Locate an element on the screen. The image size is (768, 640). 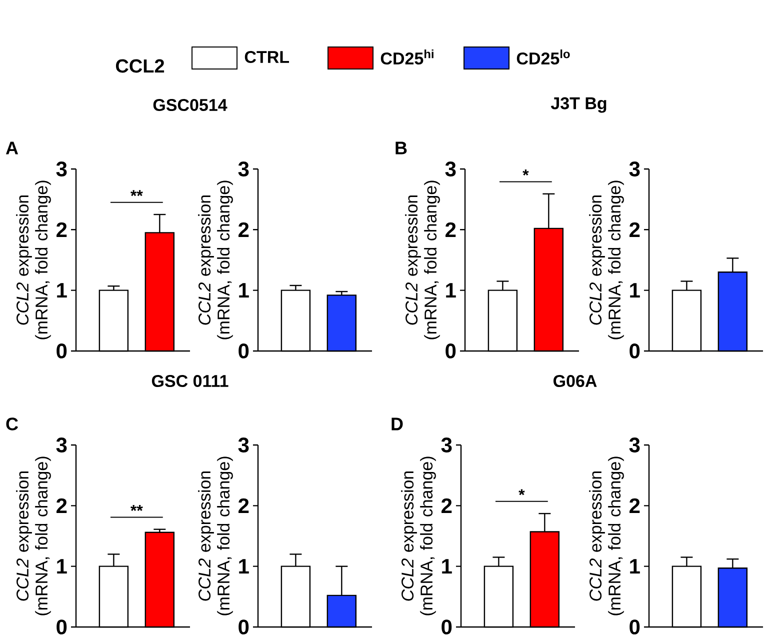
text: B is located at coordinates (401, 148).